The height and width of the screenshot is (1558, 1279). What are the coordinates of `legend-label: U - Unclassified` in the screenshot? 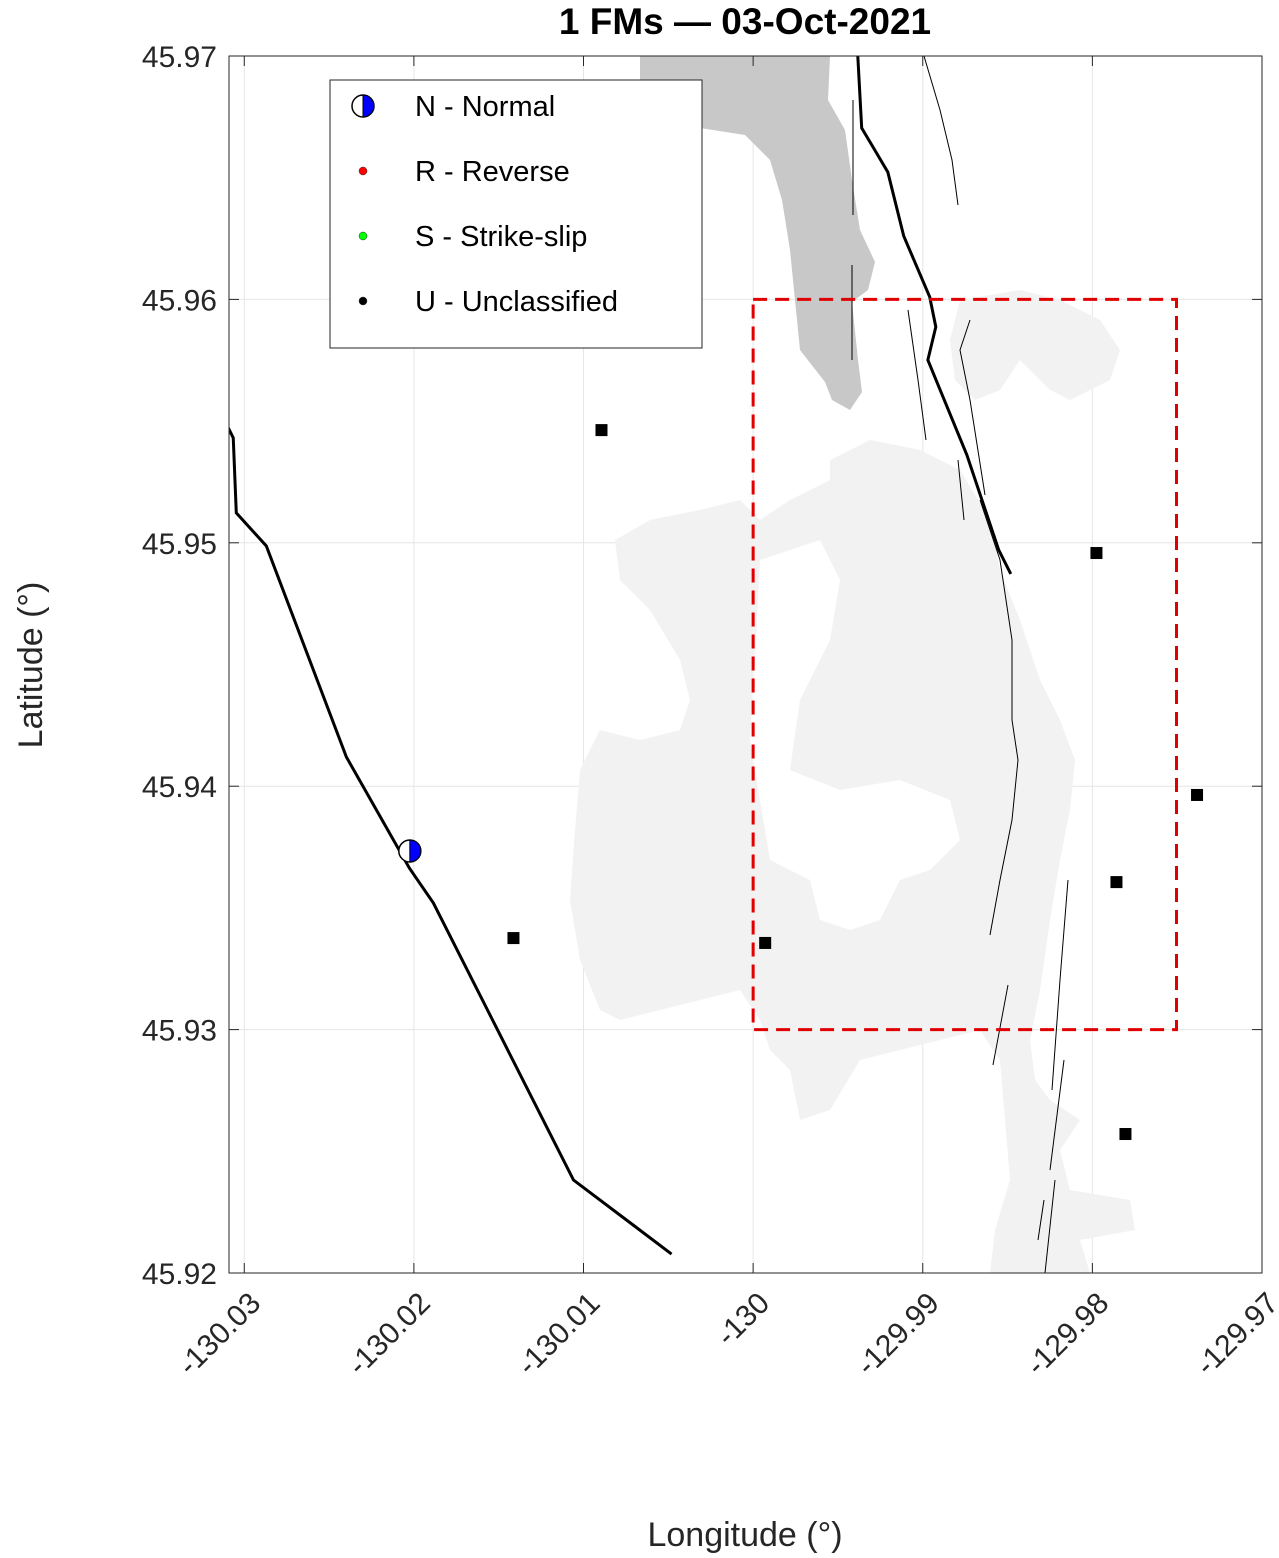 It's located at (516, 302).